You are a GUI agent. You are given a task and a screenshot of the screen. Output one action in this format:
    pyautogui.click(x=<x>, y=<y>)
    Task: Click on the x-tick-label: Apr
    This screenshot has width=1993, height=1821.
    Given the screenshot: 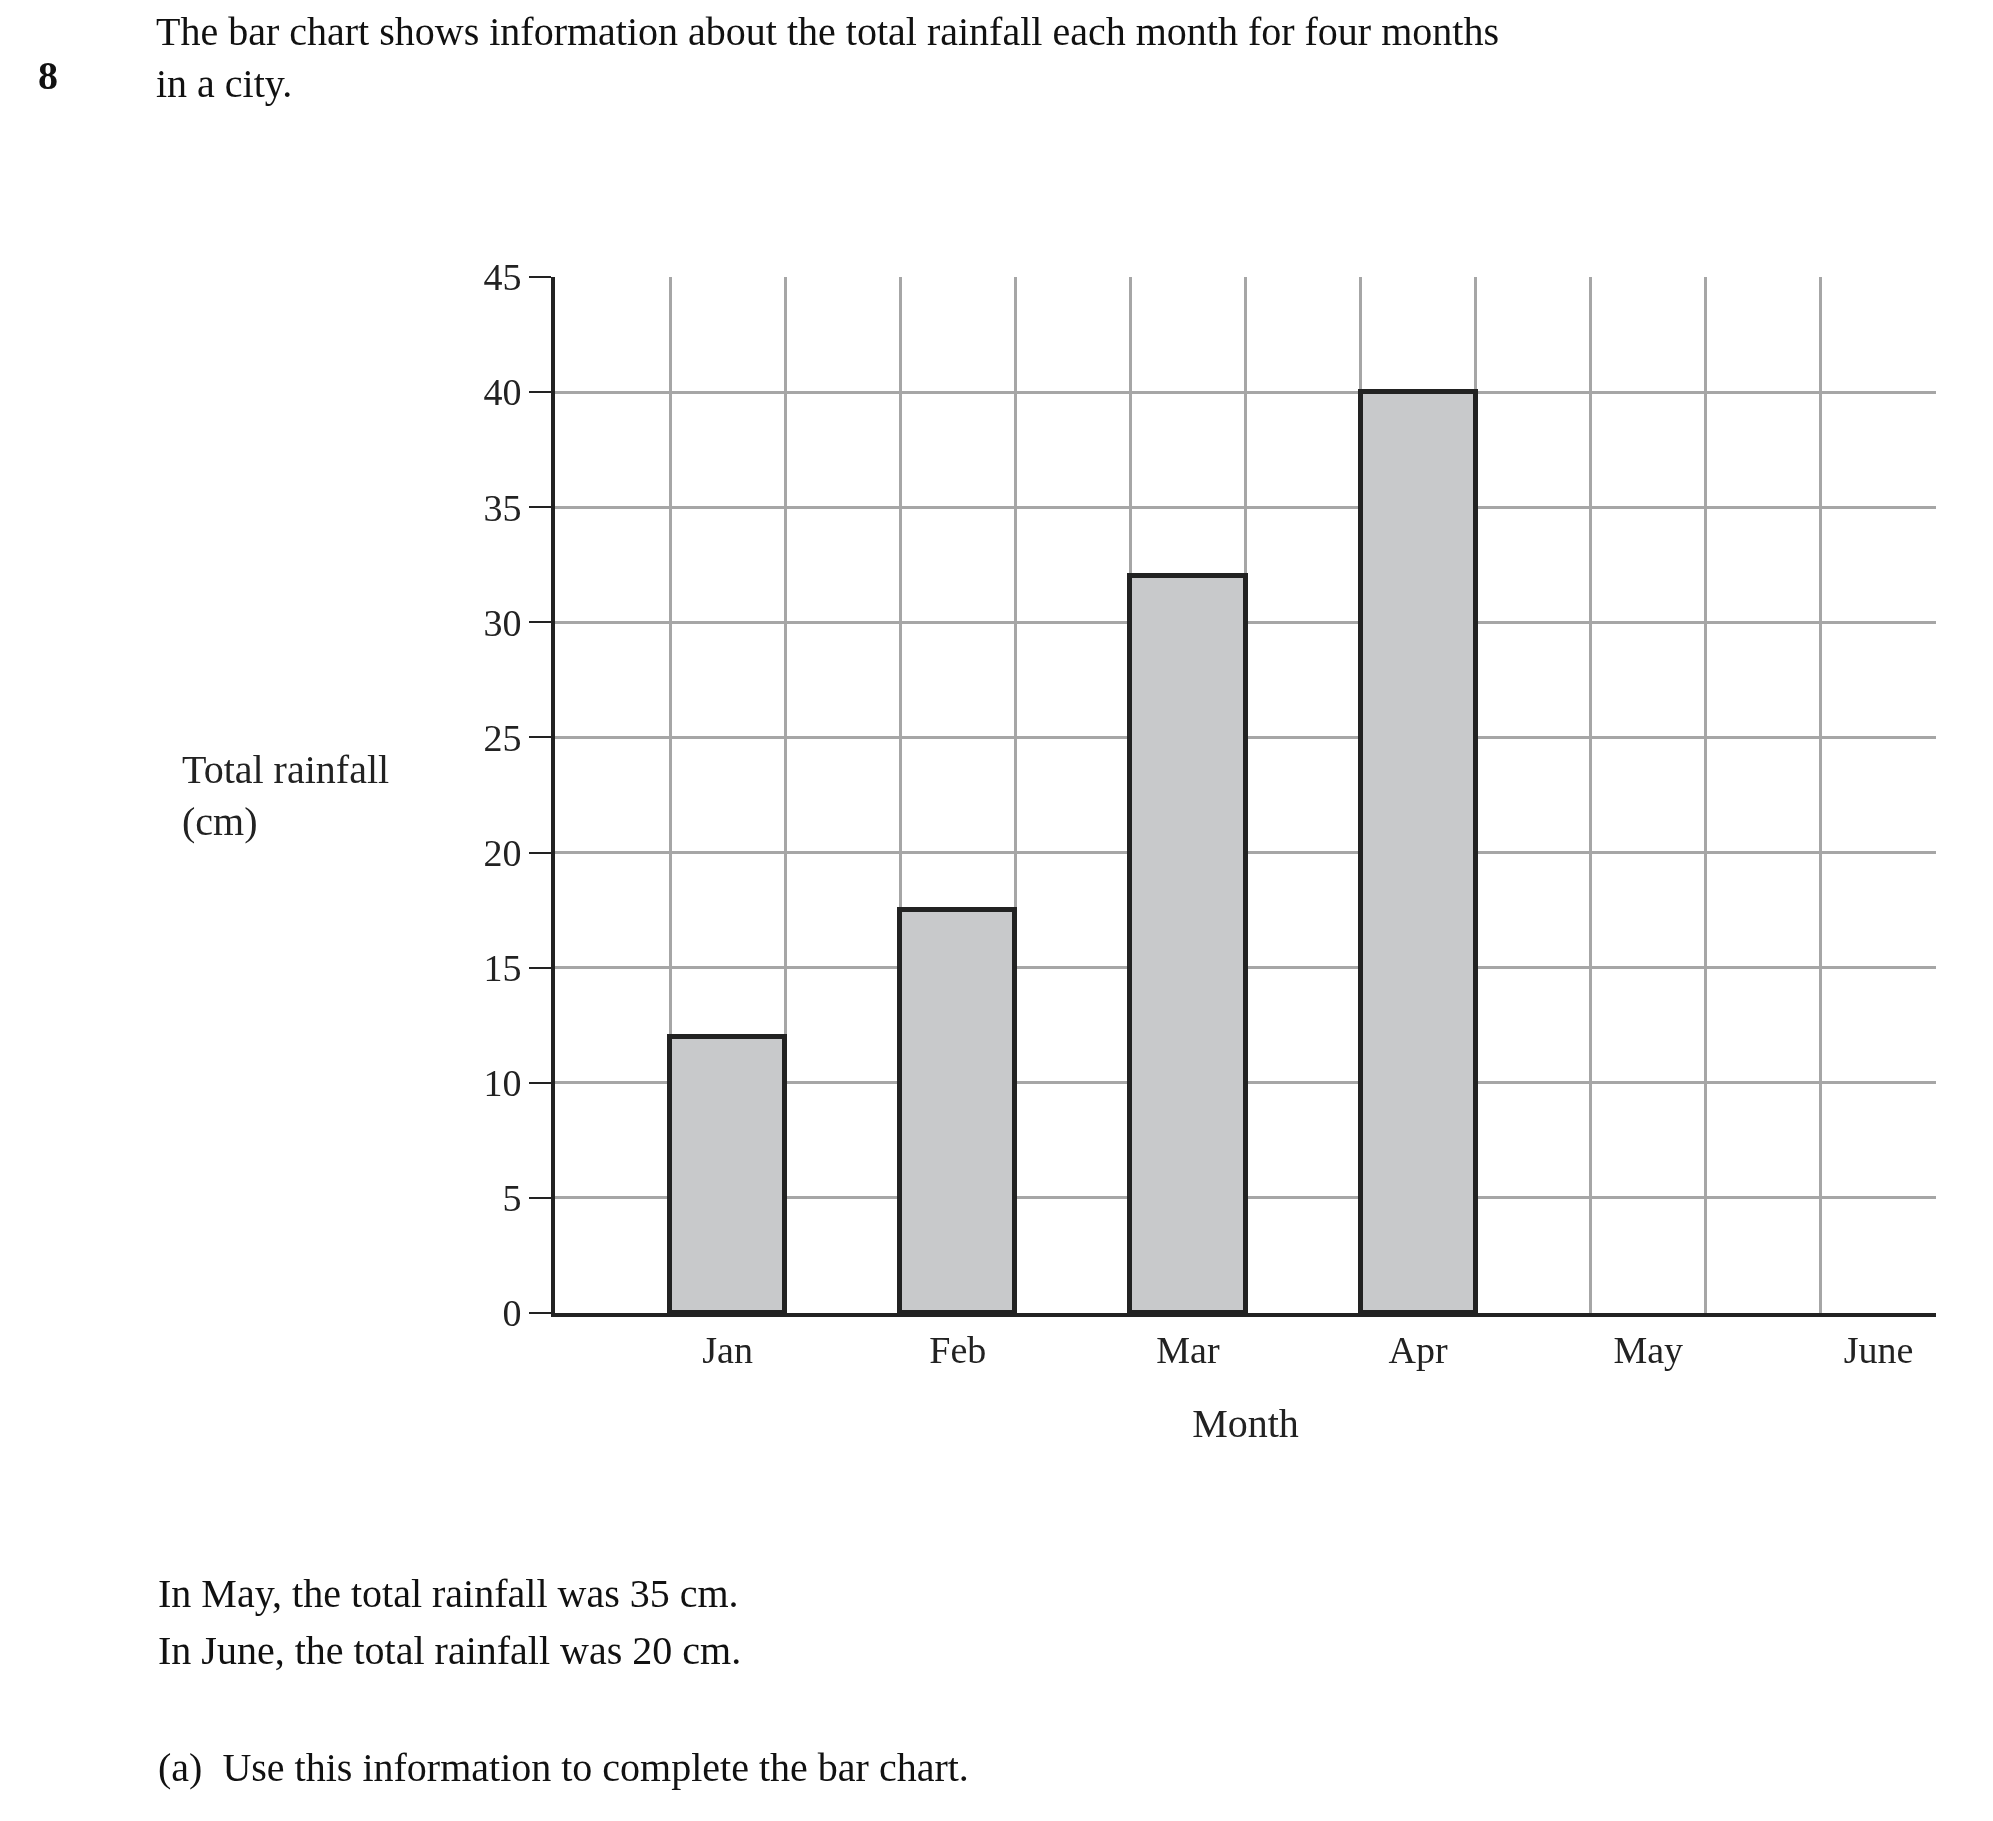 What is the action you would take?
    pyautogui.click(x=1418, y=1349)
    